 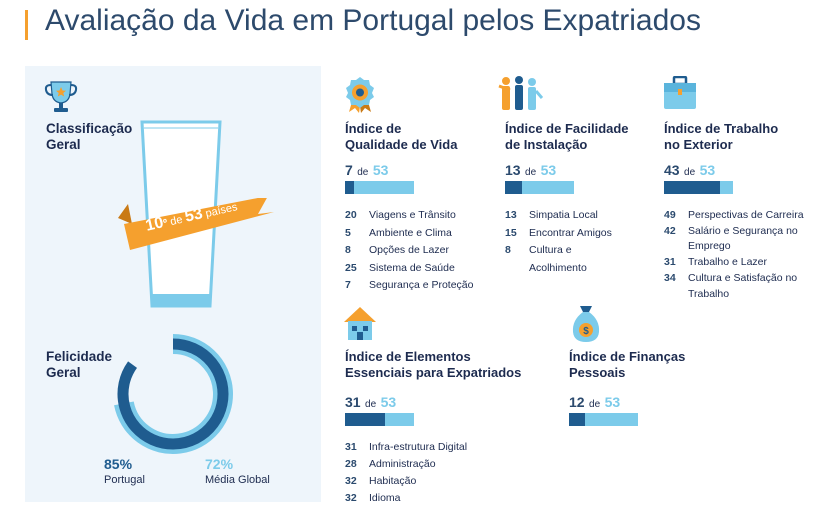 What do you see at coordinates (707, 170) in the screenshot?
I see `work-total: 53` at bounding box center [707, 170].